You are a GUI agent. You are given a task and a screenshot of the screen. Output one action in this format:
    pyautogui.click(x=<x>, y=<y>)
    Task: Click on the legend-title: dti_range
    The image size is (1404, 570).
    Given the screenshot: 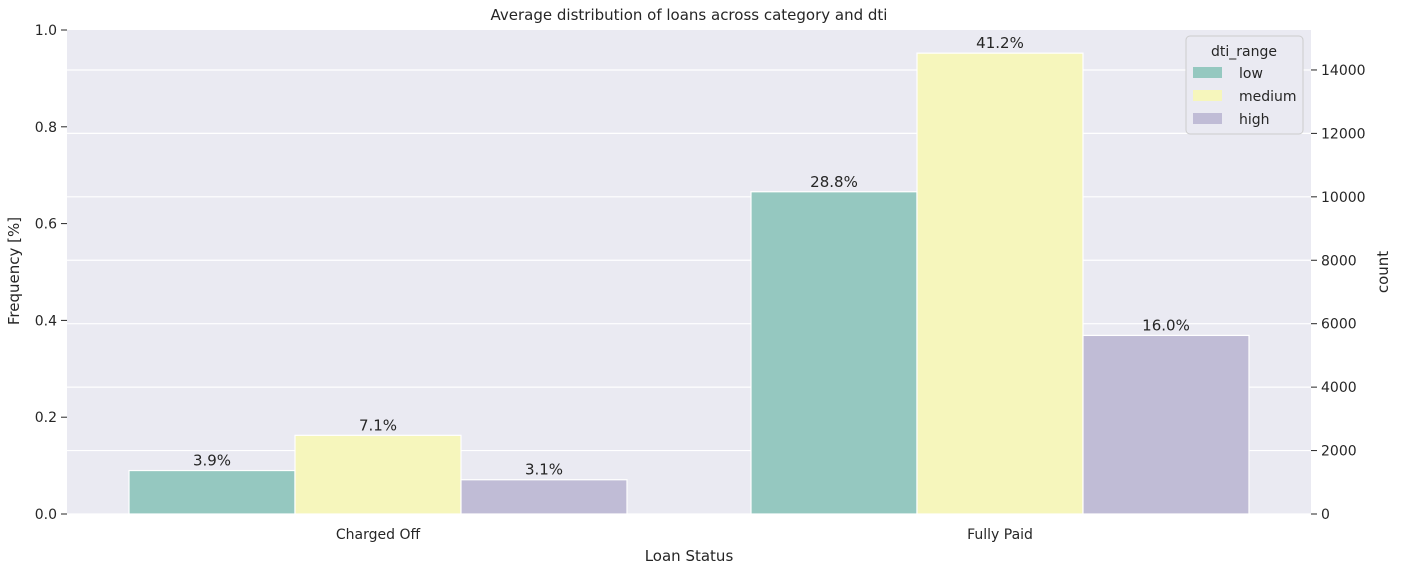 What is the action you would take?
    pyautogui.click(x=1244, y=52)
    